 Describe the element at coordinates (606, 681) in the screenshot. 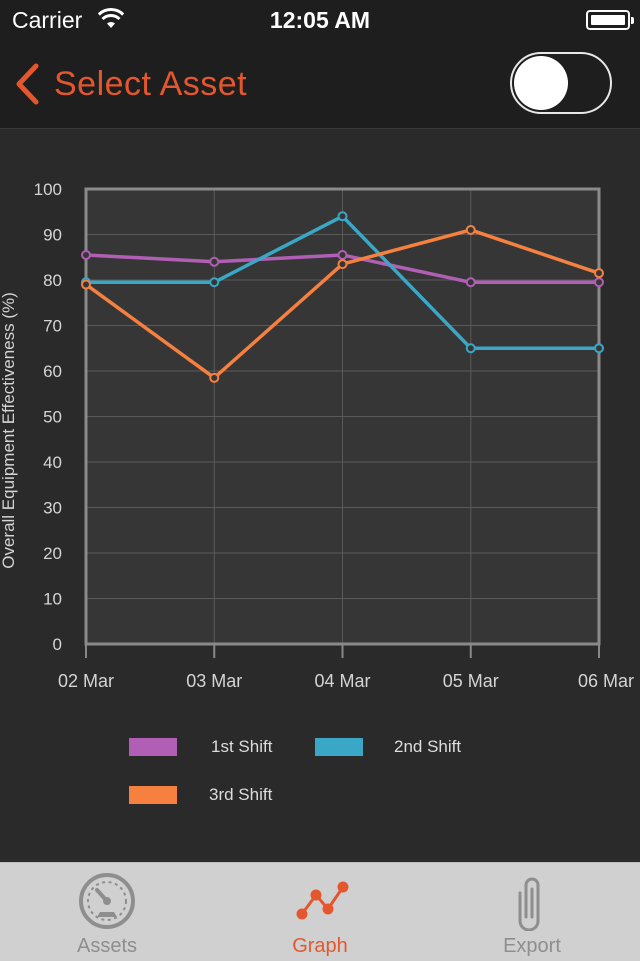

I see `x-tick-label: 06 Mar` at that location.